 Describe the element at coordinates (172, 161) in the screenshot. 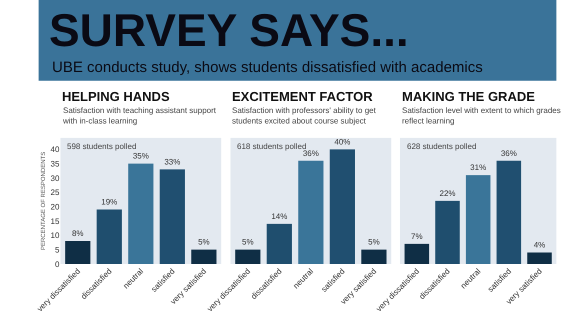

I see `data-label: 33%` at that location.